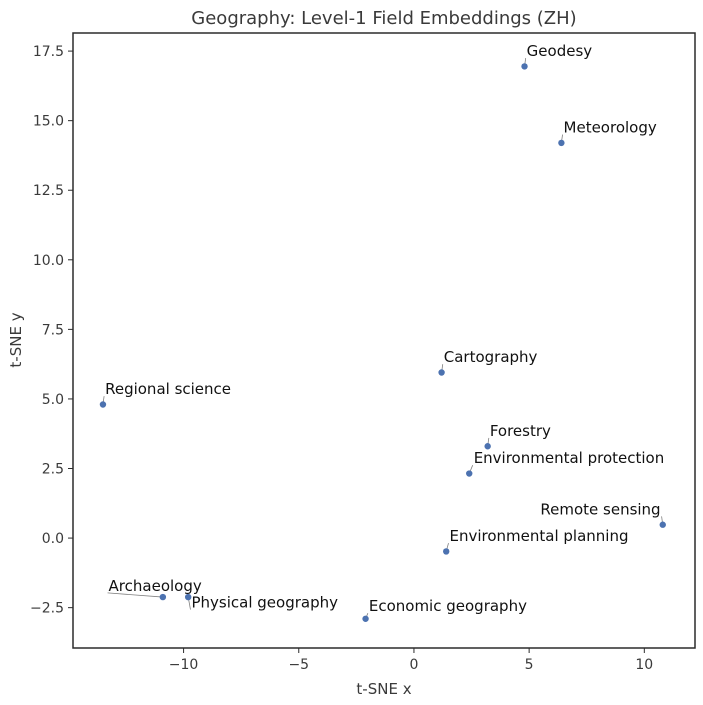 The height and width of the screenshot is (705, 703). Describe the element at coordinates (48, 261) in the screenshot. I see `y-tick-label: 10.0` at that location.